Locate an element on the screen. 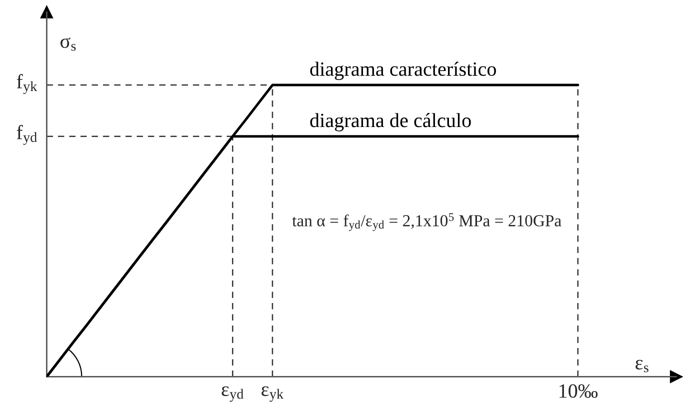  x-tick-label: ε$_{yd}$ is located at coordinates (233, 394).